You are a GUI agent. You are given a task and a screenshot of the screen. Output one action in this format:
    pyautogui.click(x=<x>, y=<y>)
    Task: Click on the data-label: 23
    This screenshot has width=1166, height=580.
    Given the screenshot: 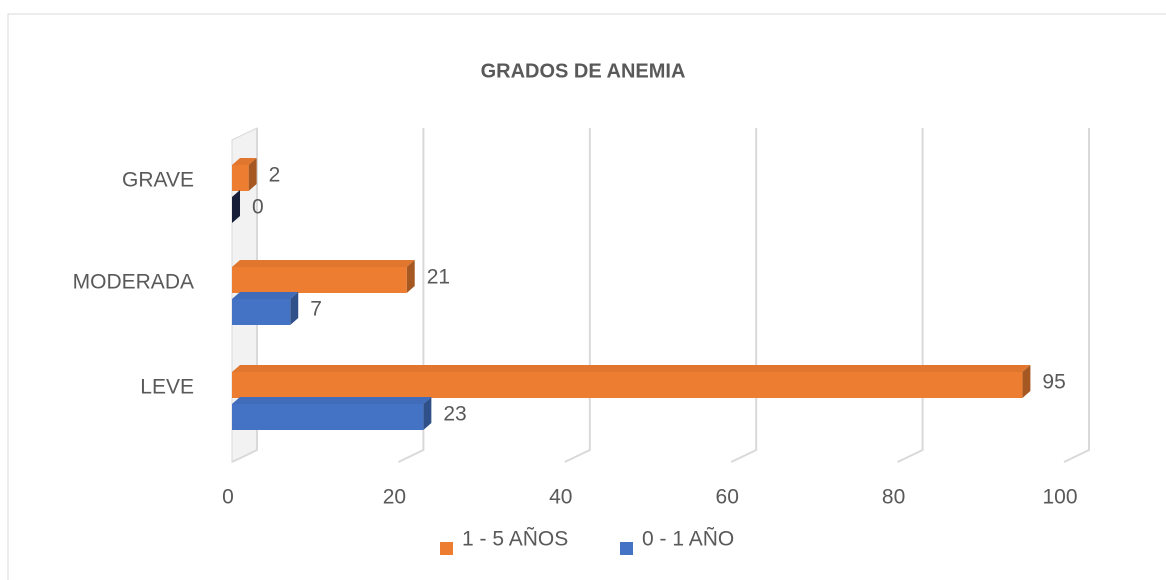 What is the action you would take?
    pyautogui.click(x=454, y=414)
    